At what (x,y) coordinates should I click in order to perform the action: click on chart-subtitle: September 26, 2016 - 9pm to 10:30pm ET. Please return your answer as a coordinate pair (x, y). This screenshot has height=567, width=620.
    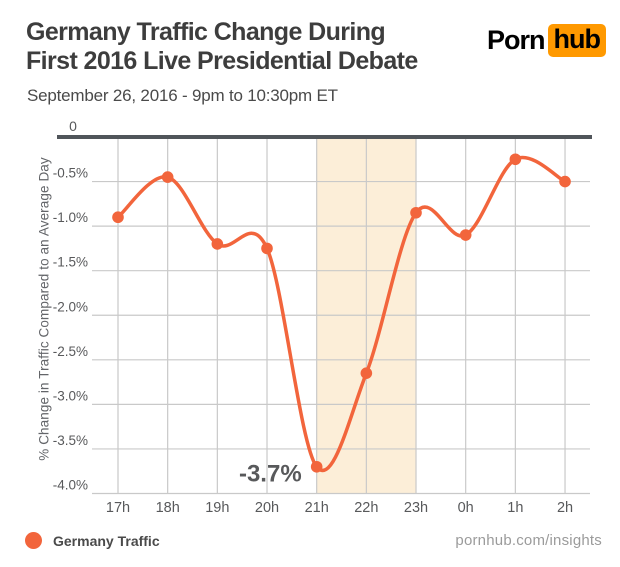
    Looking at the image, I should click on (182, 95).